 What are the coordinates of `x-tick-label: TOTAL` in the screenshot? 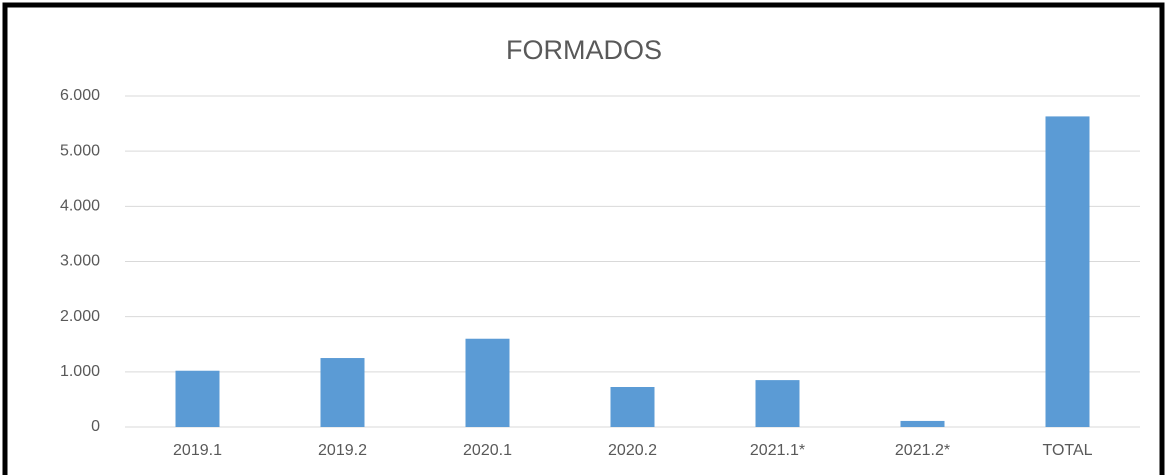 It's located at (1067, 450).